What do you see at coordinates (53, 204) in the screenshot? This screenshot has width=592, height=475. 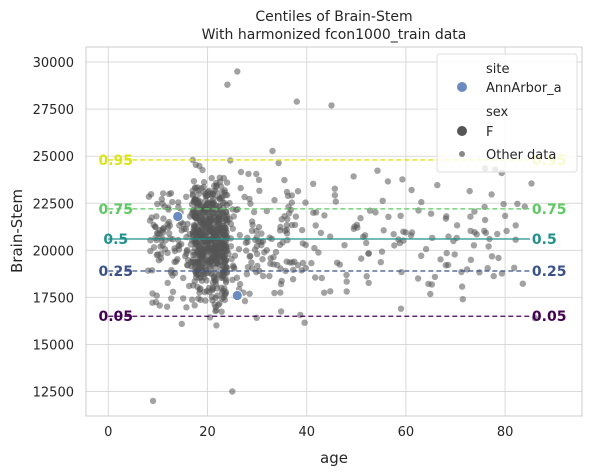 I see `y-tick-label: 22500` at bounding box center [53, 204].